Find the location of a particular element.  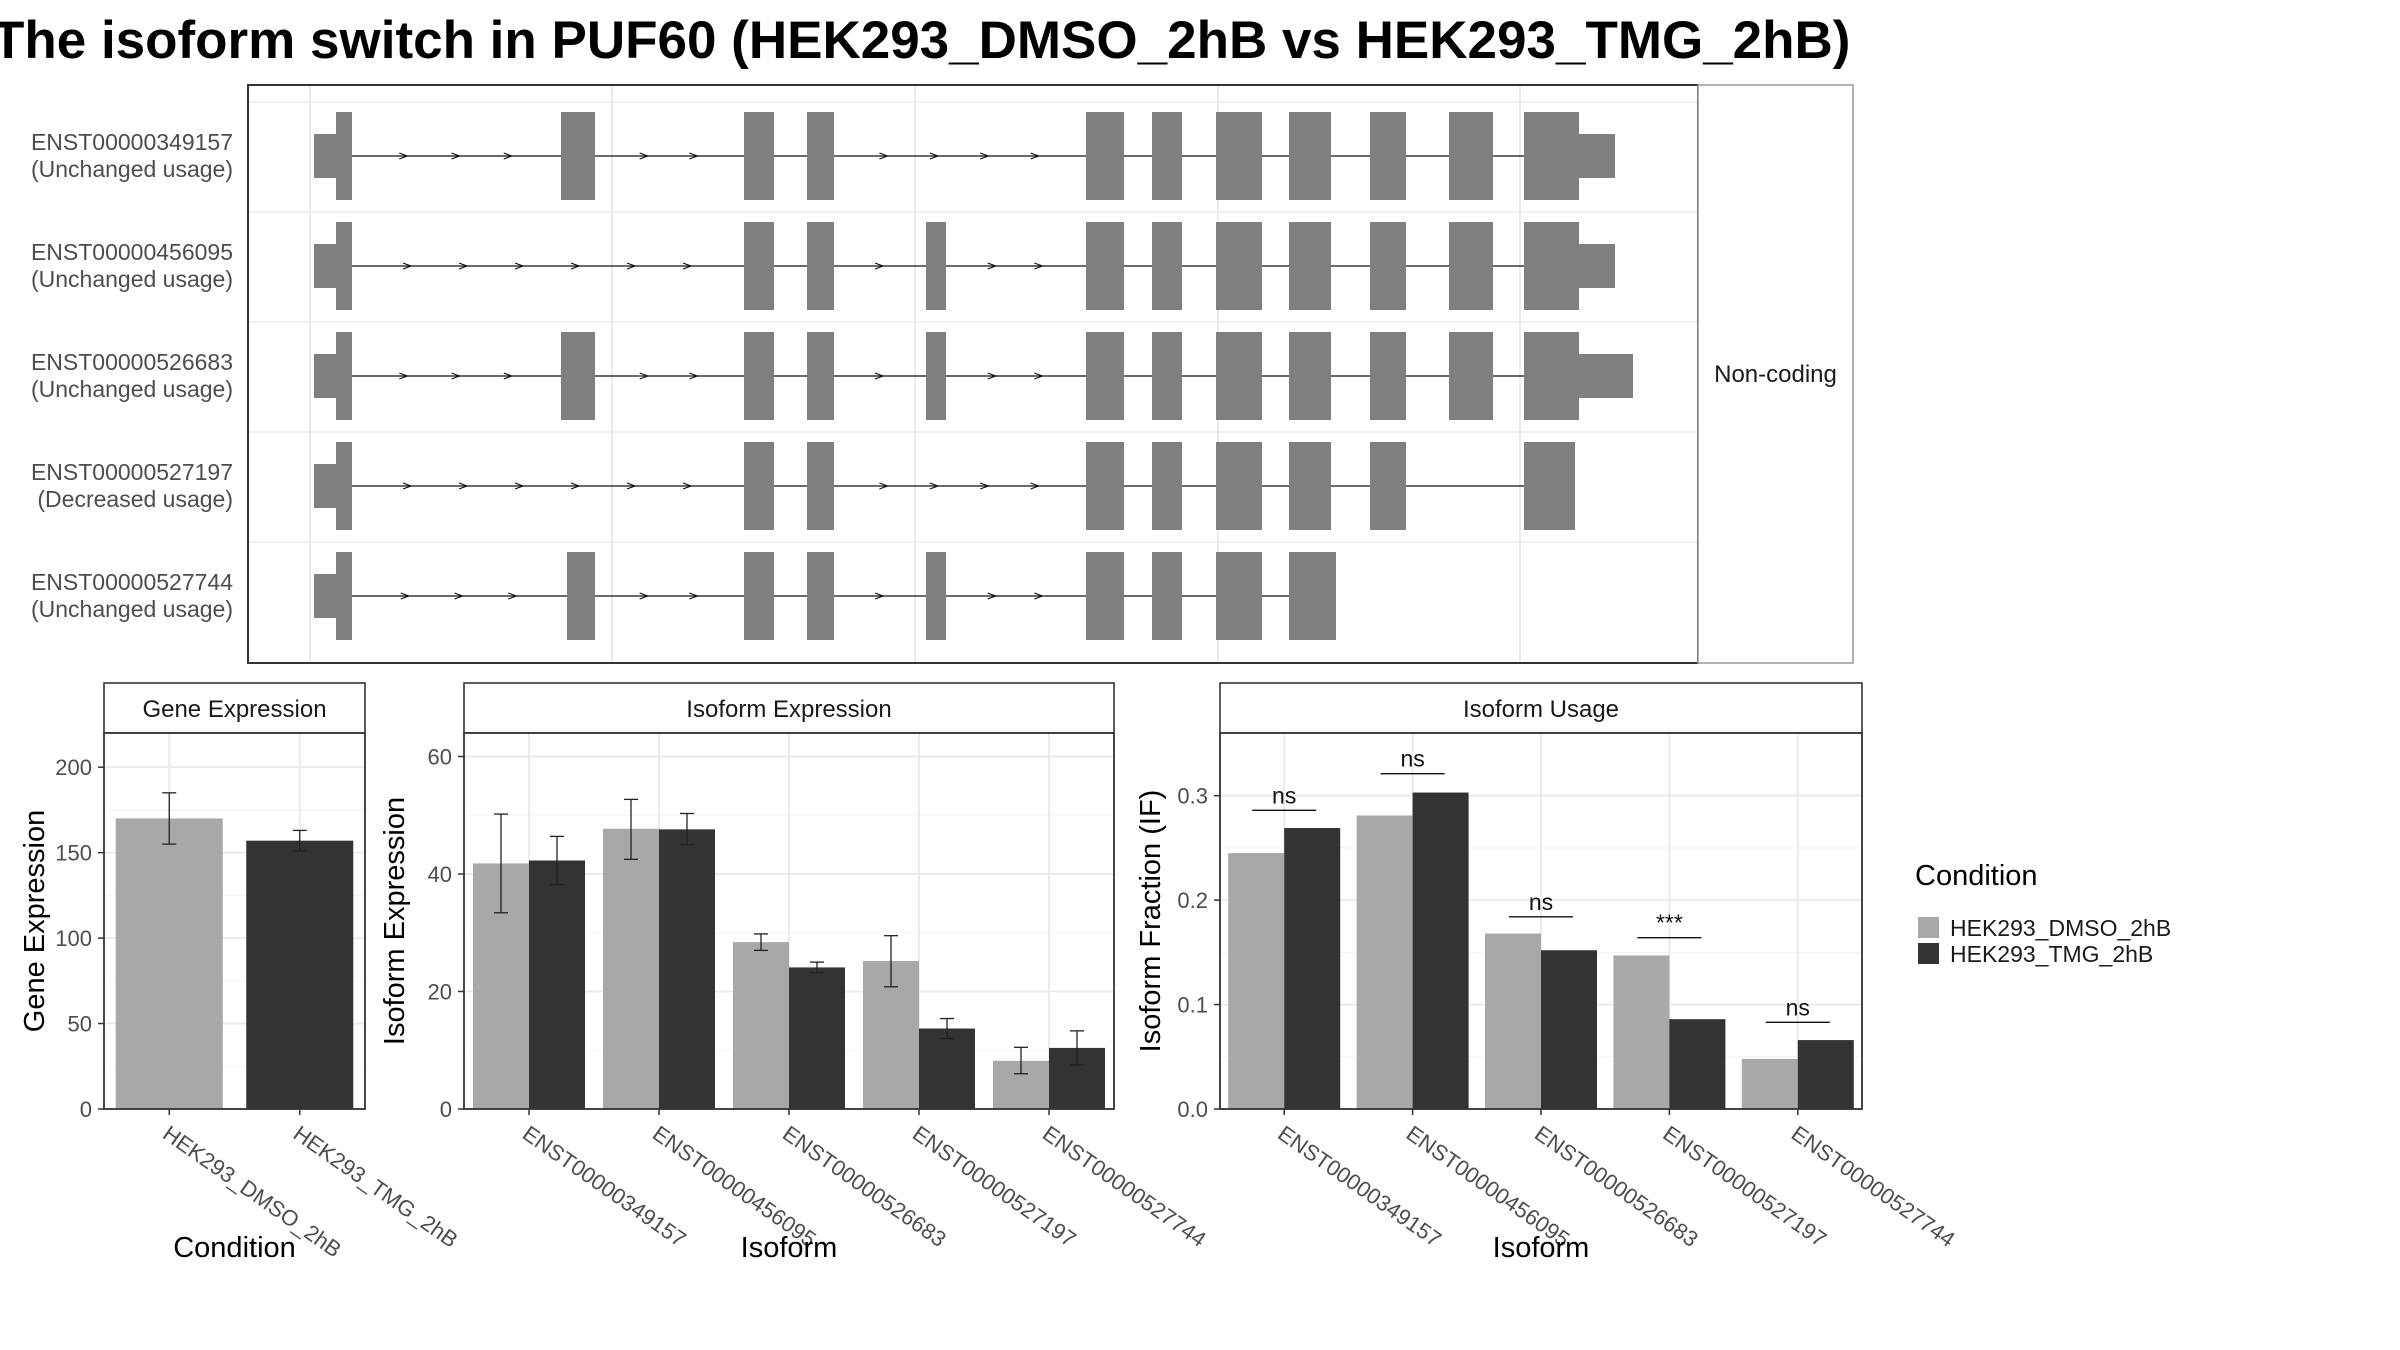

y-tick-label: 0.1 is located at coordinates (1192, 1005).